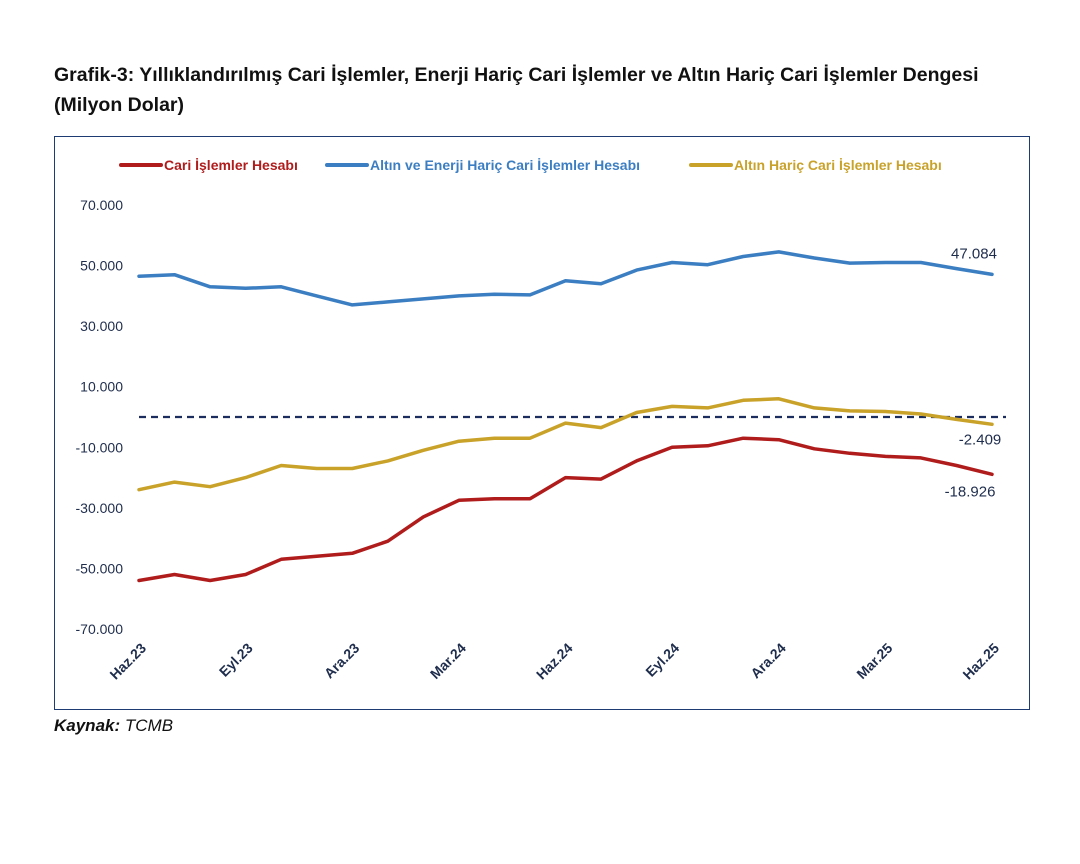  I want to click on x-tick-label: Ara.24, so click(768, 661).